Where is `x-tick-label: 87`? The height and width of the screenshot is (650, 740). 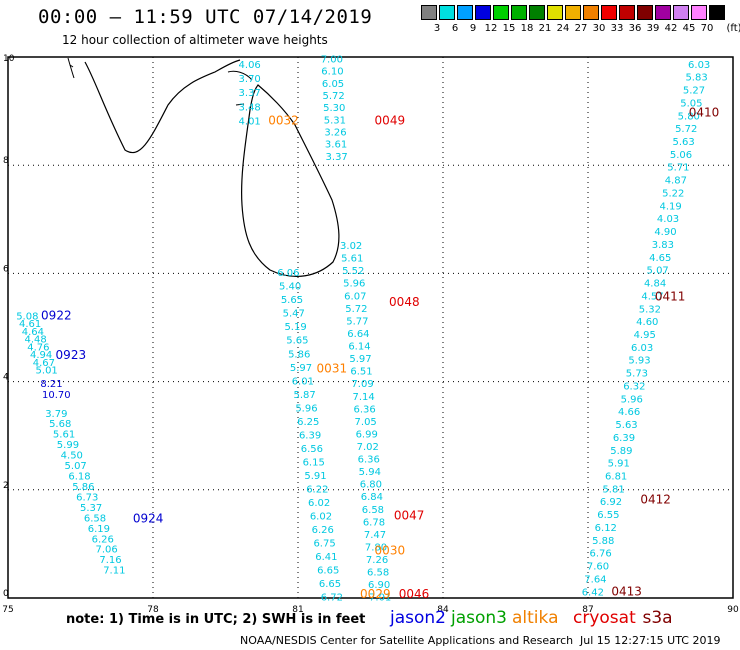
x-tick-label: 87 is located at coordinates (587, 610).